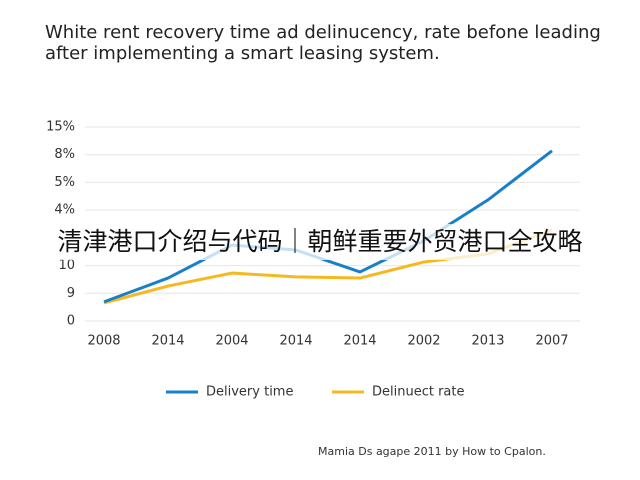 This screenshot has height=480, width=640. What do you see at coordinates (320, 242) in the screenshot?
I see `watermark: 清津港口介绍与代码｜朝鲜重要外贸港口全攻略` at bounding box center [320, 242].